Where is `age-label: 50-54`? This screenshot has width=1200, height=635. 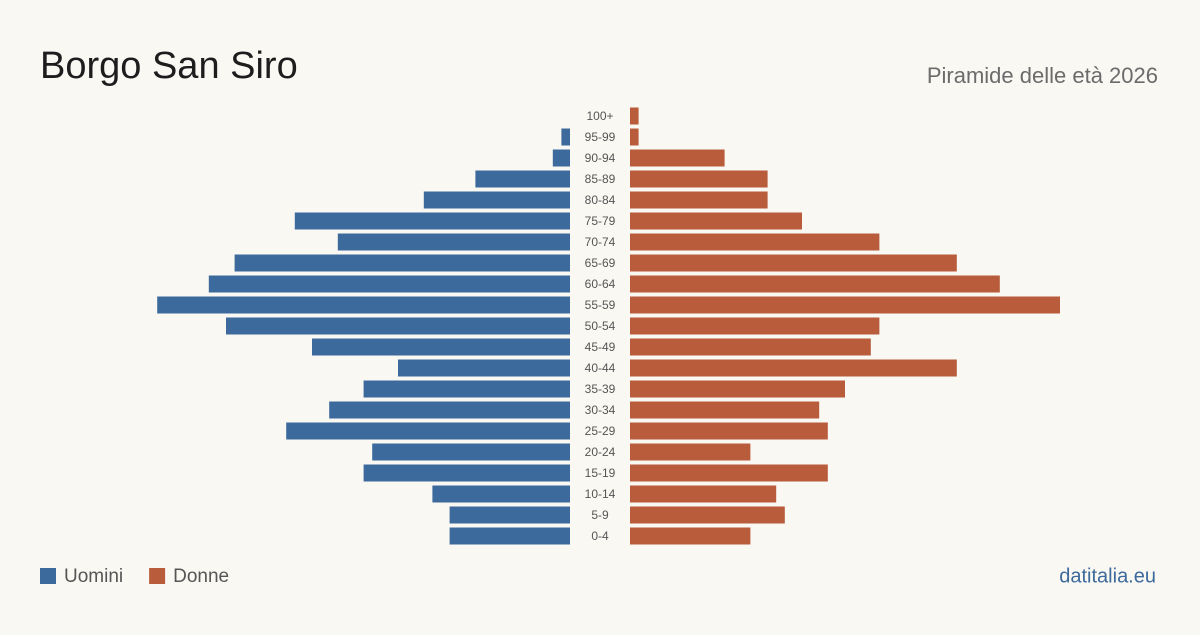
age-label: 50-54 is located at coordinates (600, 326).